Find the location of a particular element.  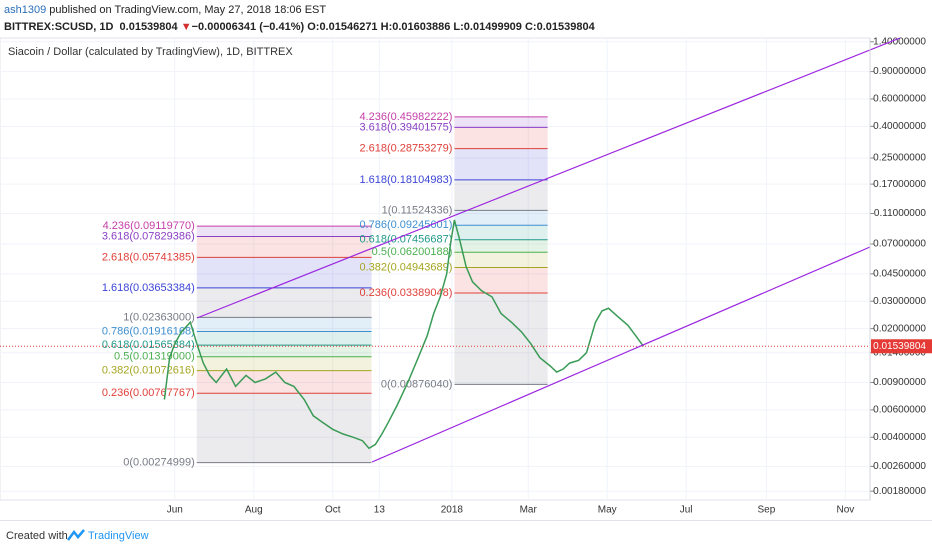

last-price-box is located at coordinates (901, 346).